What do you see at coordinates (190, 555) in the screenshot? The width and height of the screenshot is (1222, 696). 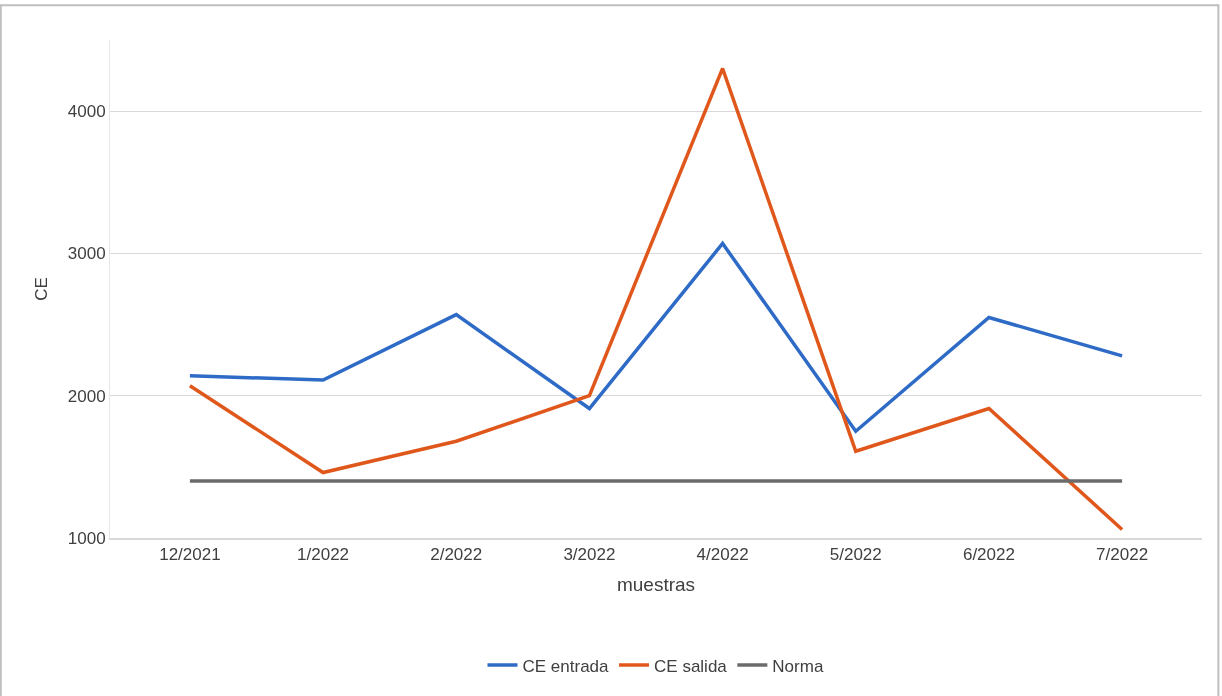 I see `x-tick-label: 12/2021` at bounding box center [190, 555].